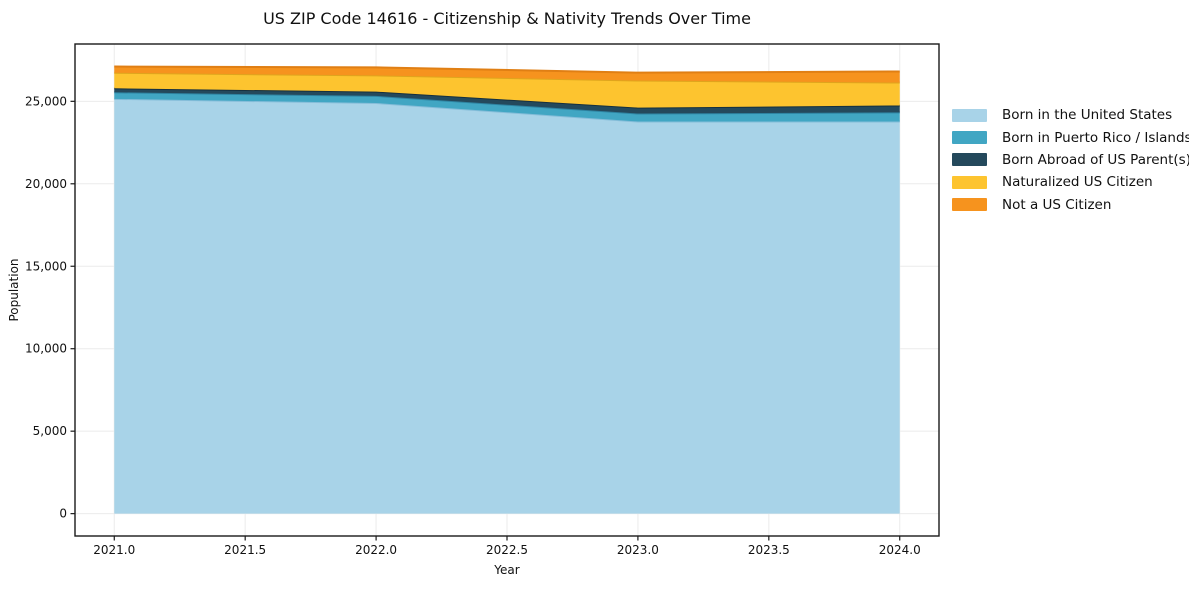 This screenshot has height=590, width=1189. I want to click on legend-item-not-a-us-citizen: Not a US Citizen, so click(1070, 205).